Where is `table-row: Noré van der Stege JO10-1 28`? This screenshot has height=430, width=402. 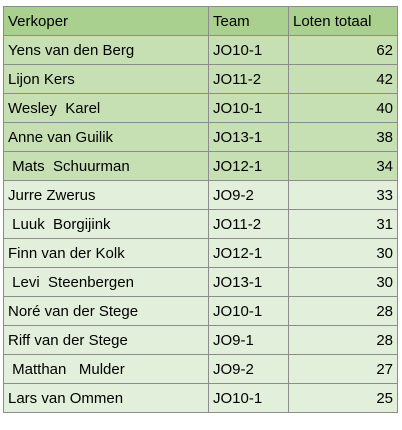
table-row: Noré van der Stege JO10-1 28 is located at coordinates (200, 311).